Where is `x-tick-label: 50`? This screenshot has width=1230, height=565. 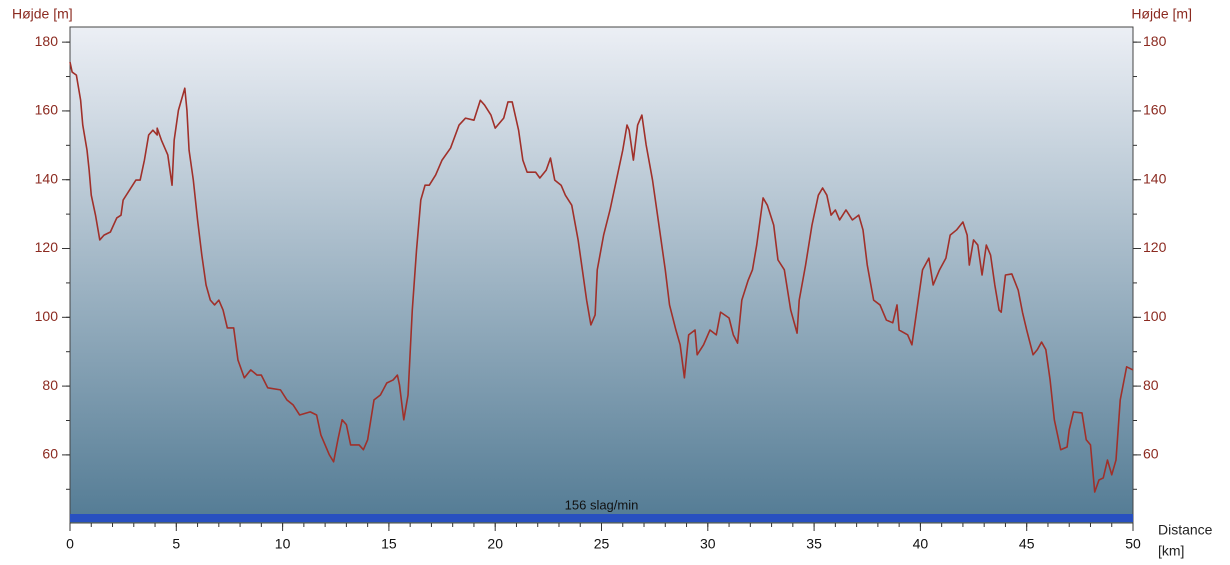
x-tick-label: 50 is located at coordinates (1133, 544).